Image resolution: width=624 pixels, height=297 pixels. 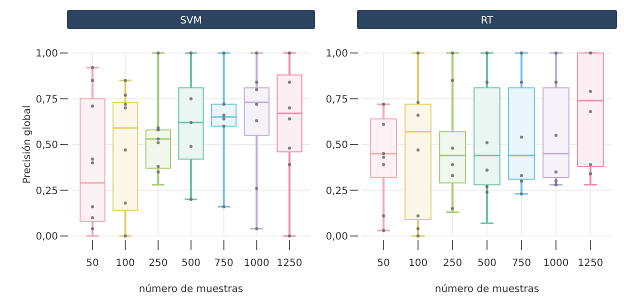 What do you see at coordinates (191, 263) in the screenshot?
I see `x-tick-label: 500` at bounding box center [191, 263].